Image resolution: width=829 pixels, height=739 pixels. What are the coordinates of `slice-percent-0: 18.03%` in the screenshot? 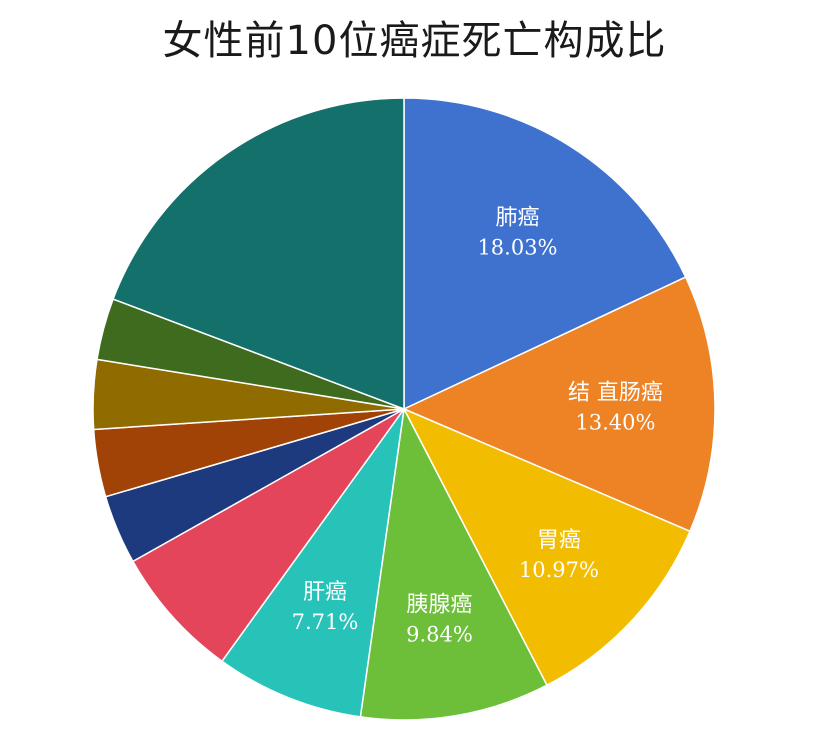 It's located at (517, 248).